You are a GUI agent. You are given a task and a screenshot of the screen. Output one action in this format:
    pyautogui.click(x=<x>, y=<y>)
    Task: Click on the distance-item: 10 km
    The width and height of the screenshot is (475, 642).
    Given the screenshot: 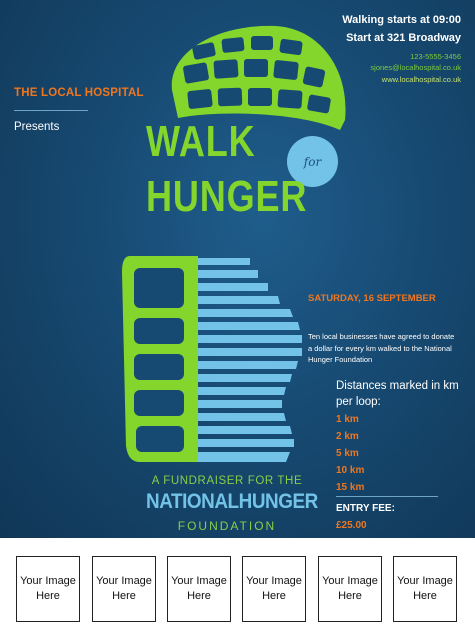 What is the action you would take?
    pyautogui.click(x=350, y=470)
    